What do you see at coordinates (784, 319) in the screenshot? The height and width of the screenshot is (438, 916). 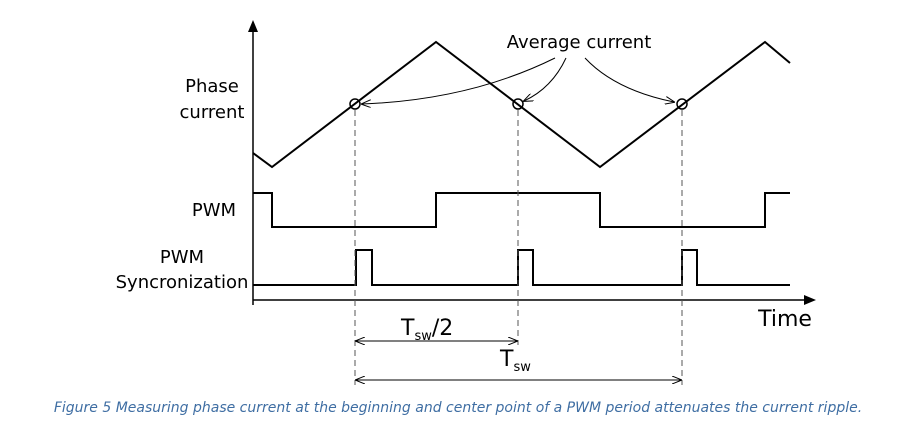 I see `time-axis-label: Time` at bounding box center [784, 319].